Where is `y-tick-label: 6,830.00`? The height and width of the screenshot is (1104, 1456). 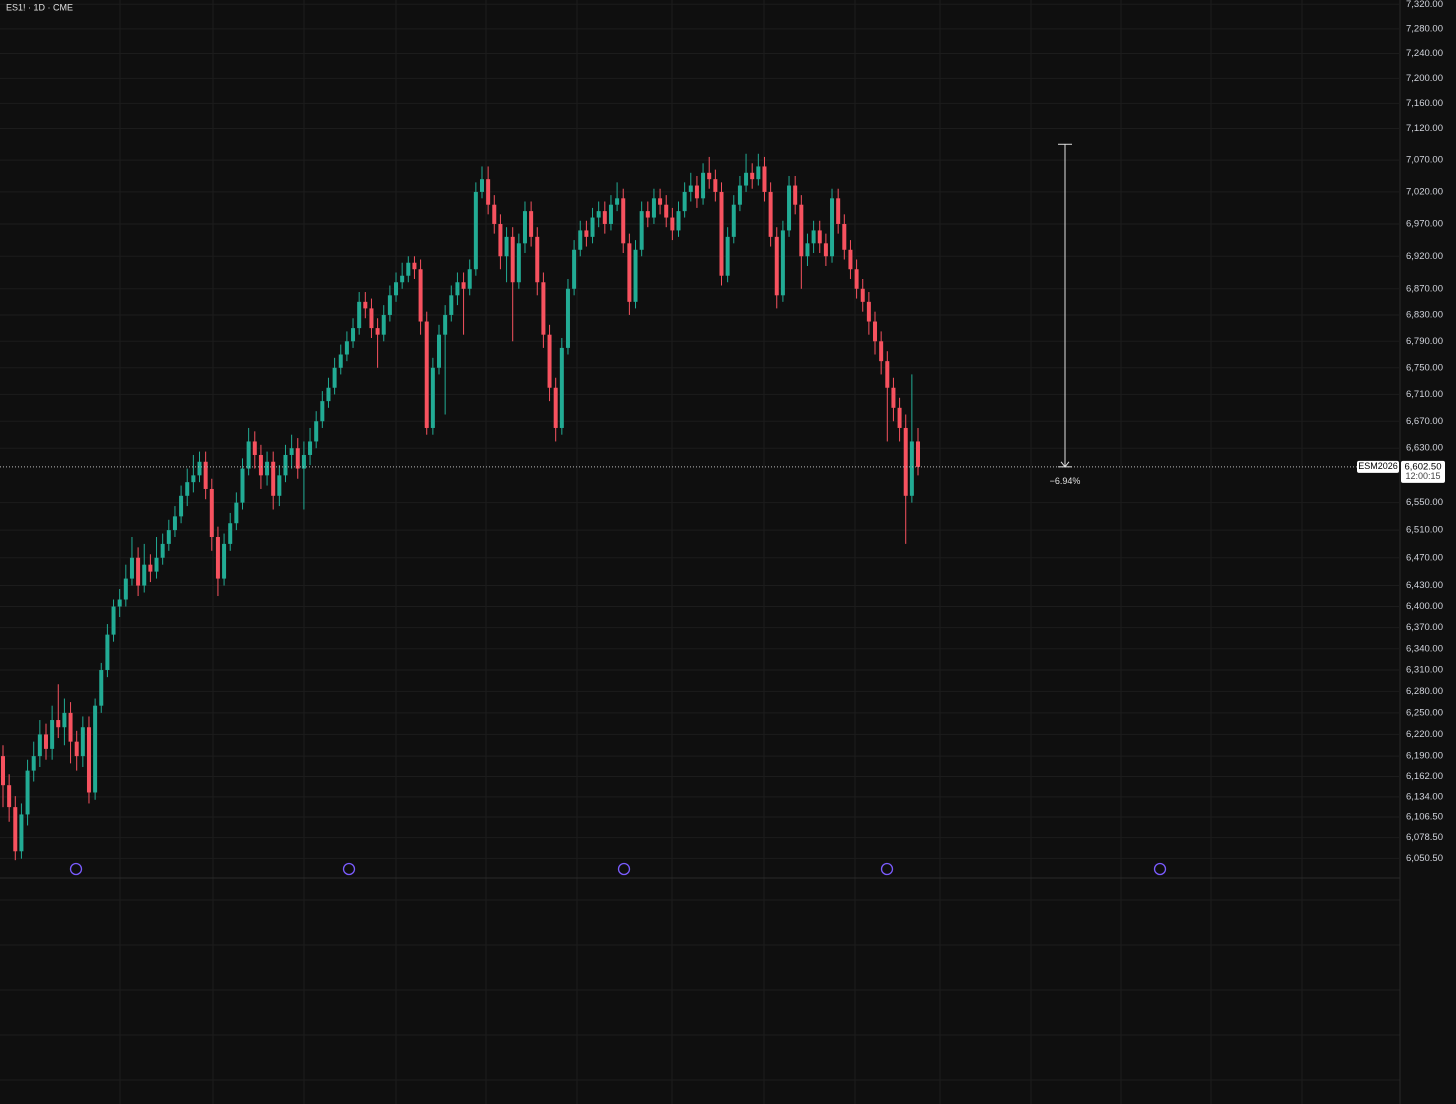
y-tick-label: 6,830.00 is located at coordinates (1424, 314).